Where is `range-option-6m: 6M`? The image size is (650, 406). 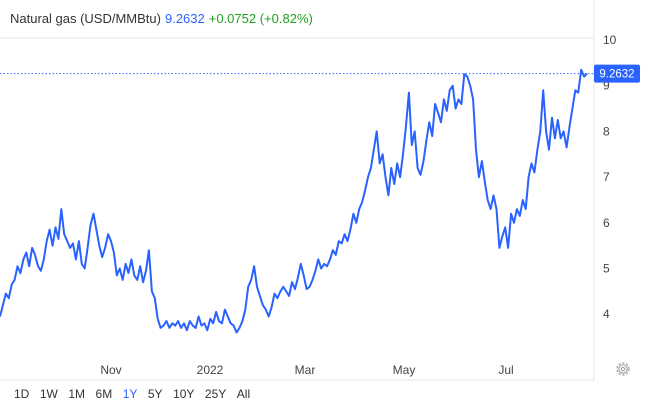 range-option-6m: 6M is located at coordinates (104, 394).